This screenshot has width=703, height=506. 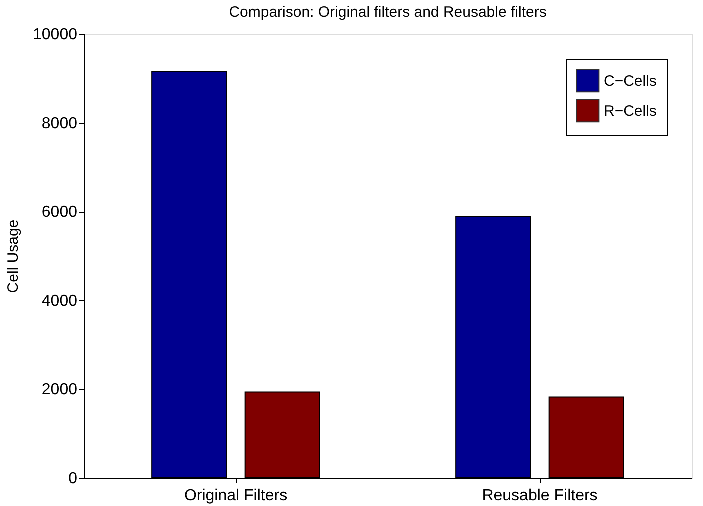 I want to click on y-tick-label: 10000, so click(x=55, y=35).